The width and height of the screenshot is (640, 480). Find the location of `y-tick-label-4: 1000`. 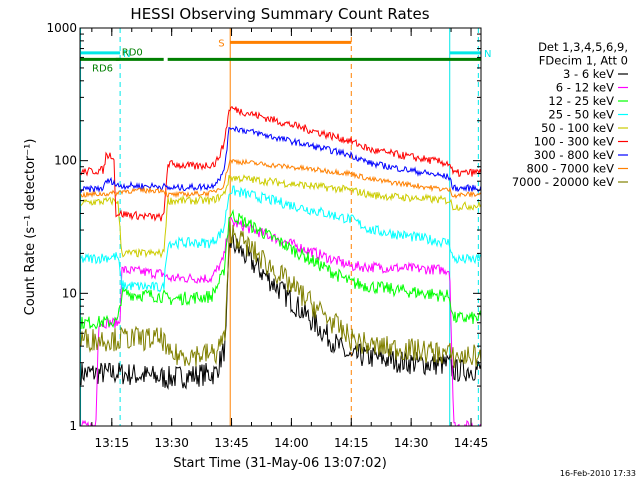

y-tick-label-4: 1000 is located at coordinates (61, 28).